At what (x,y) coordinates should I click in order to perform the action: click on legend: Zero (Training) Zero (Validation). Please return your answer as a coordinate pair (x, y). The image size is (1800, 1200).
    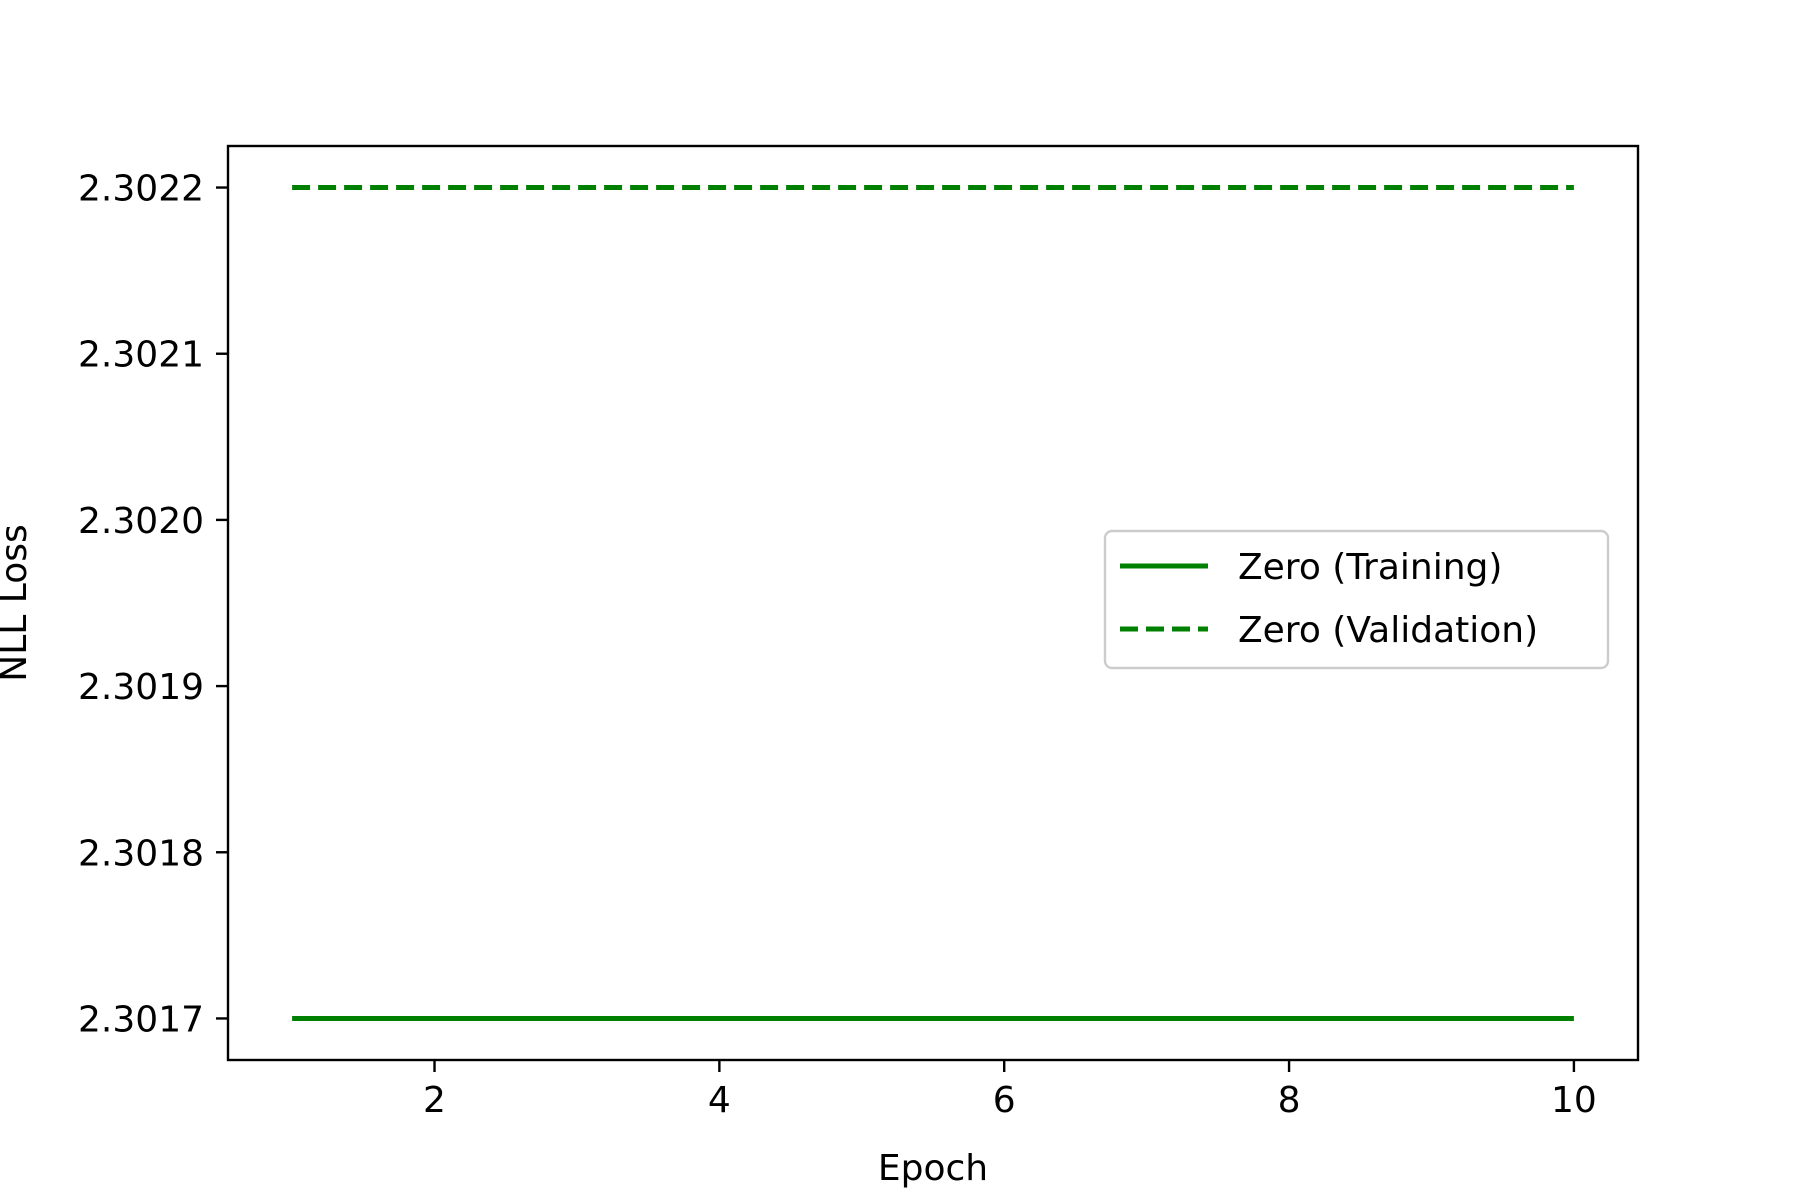
    Looking at the image, I should click on (1356, 599).